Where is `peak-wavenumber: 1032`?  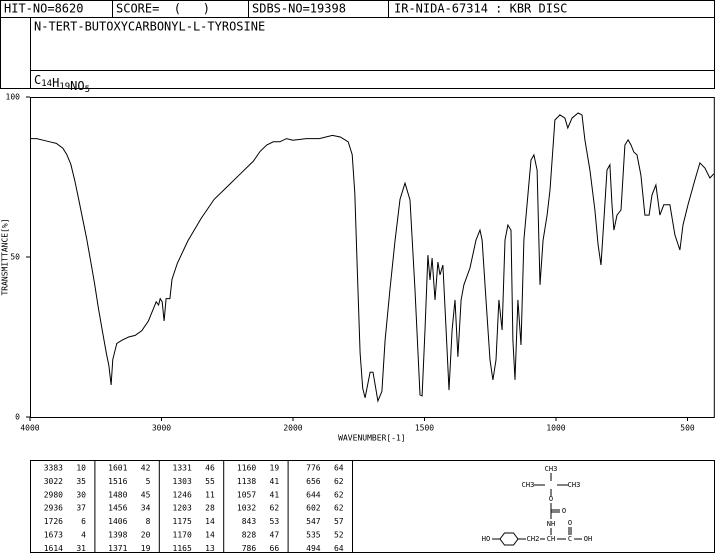 peak-wavenumber: 1032 is located at coordinates (246, 508).